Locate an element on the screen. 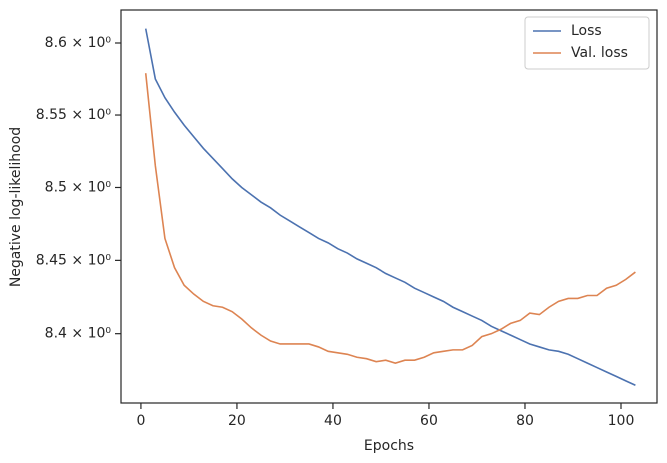 The height and width of the screenshot is (463, 667). y-tick-label: 8.5 × 10⁰ is located at coordinates (78, 187).